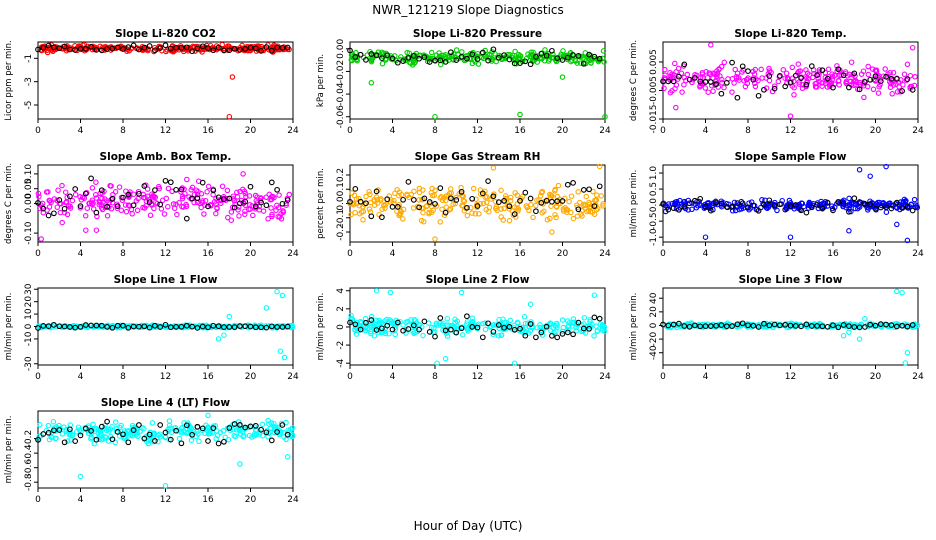 This screenshot has width=936, height=540. What do you see at coordinates (790, 34) in the screenshot?
I see `panel-title: Slope Li-820 Temp.` at bounding box center [790, 34].